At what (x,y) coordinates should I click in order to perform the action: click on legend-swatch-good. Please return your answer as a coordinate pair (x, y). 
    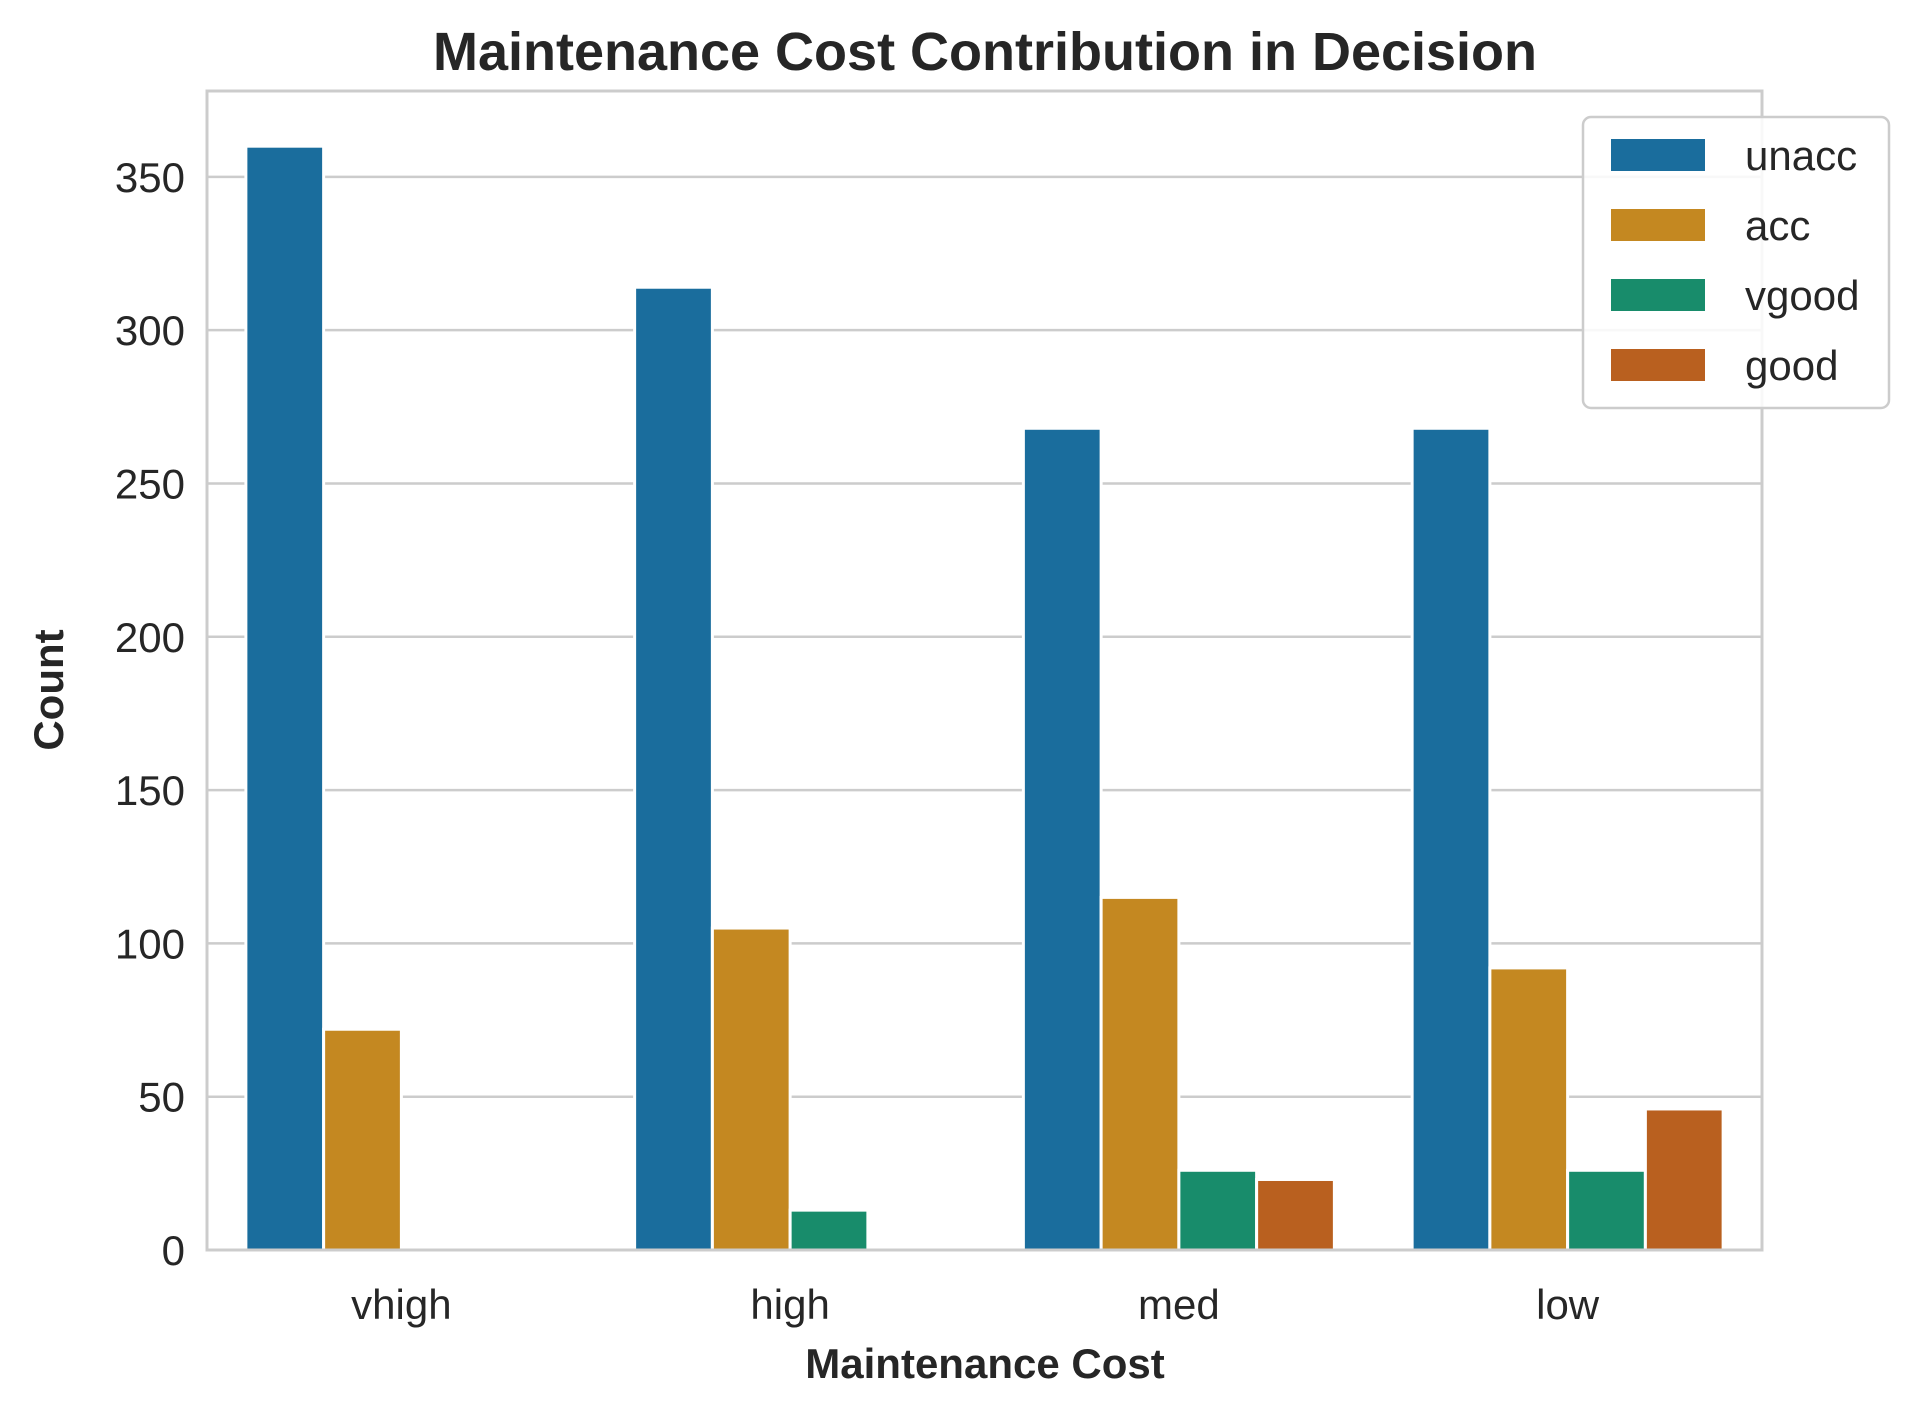
    Looking at the image, I should click on (1658, 365).